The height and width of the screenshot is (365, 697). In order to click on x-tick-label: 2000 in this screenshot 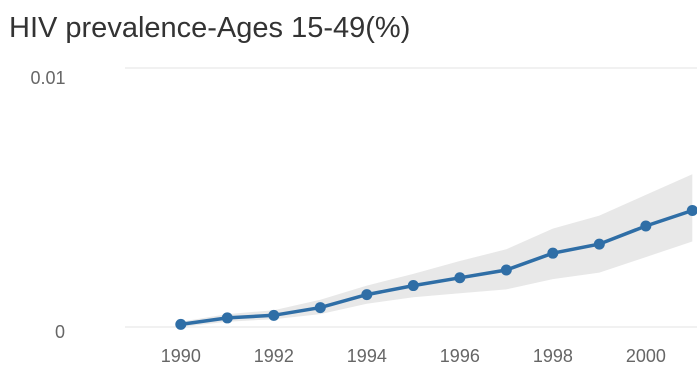, I will do `click(646, 355)`.